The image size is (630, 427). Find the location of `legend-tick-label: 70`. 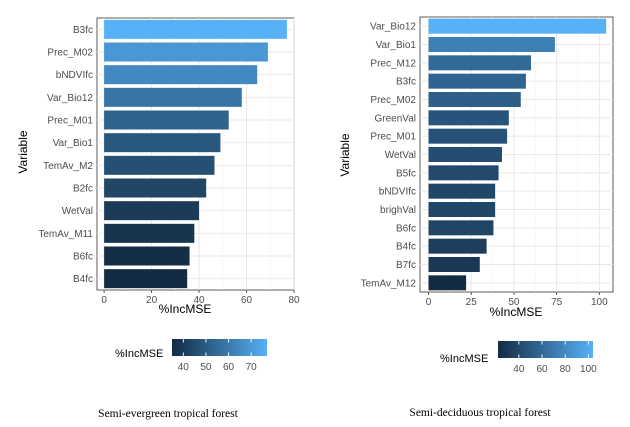

legend-tick-label: 70 is located at coordinates (252, 367).